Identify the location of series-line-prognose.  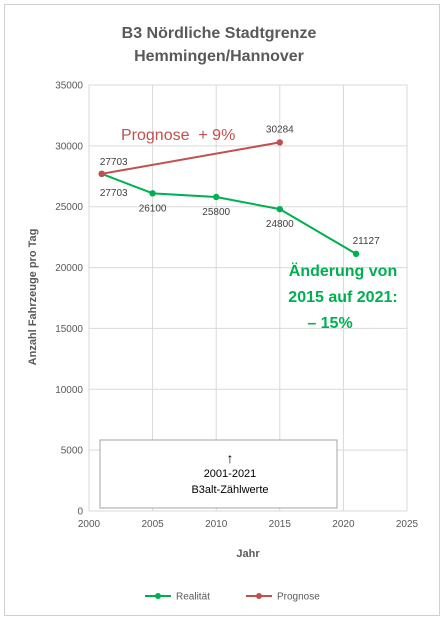
(190, 158).